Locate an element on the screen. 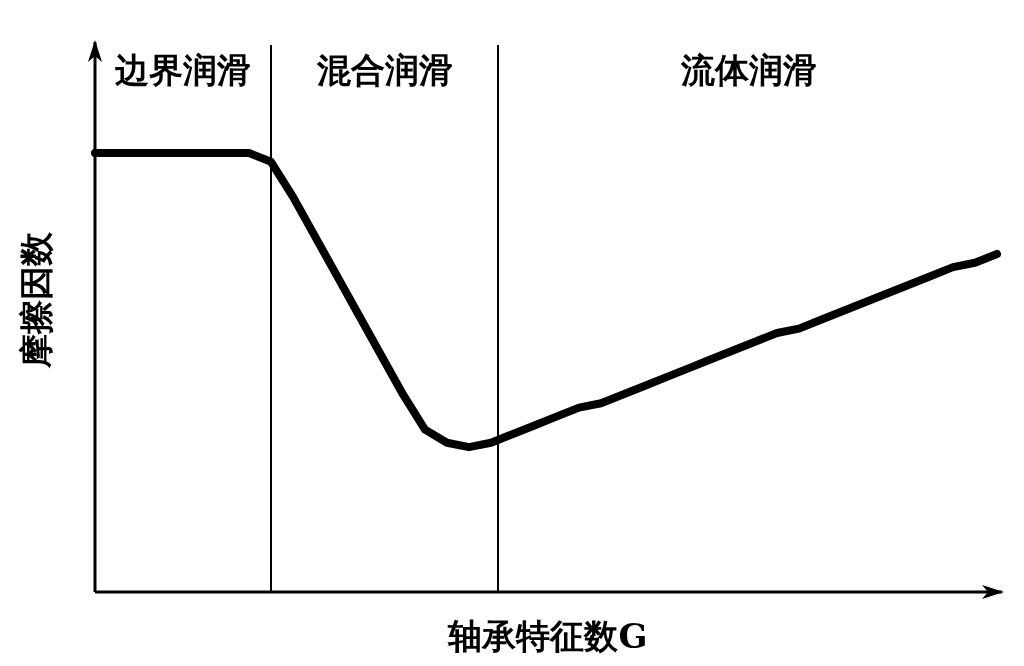 This screenshot has width=1024, height=666. text: 流体润滑 is located at coordinates (748, 70).